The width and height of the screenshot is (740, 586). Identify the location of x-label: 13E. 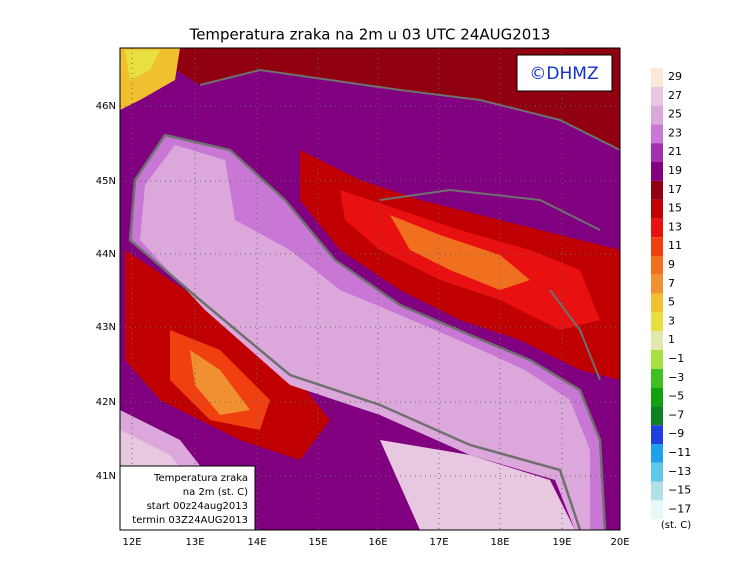
(194, 542).